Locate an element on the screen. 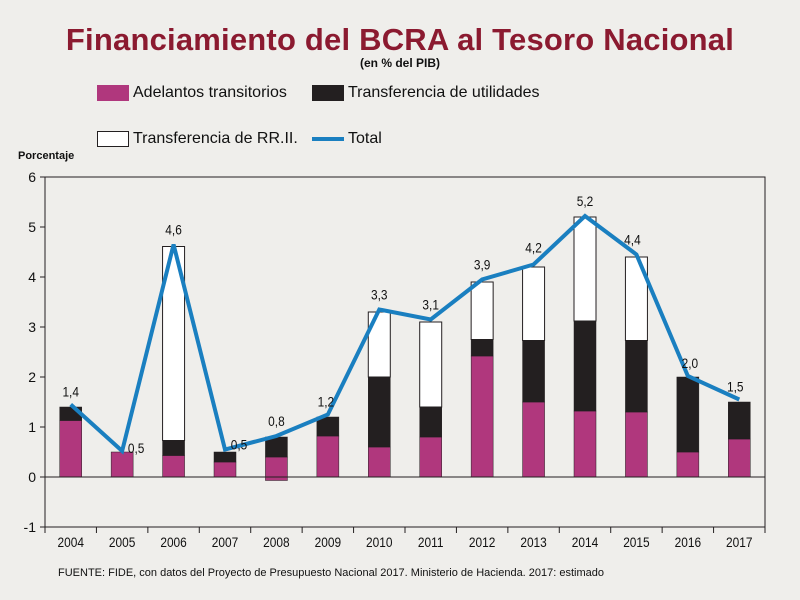 The width and height of the screenshot is (800, 600). data-label-total: 5,2 is located at coordinates (585, 201).